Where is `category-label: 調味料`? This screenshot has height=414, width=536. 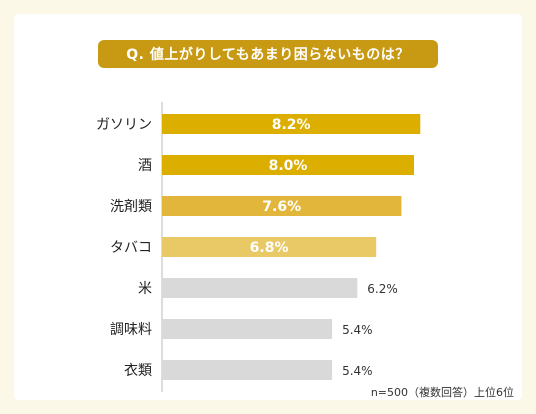
category-label: 調味料 is located at coordinates (131, 330).